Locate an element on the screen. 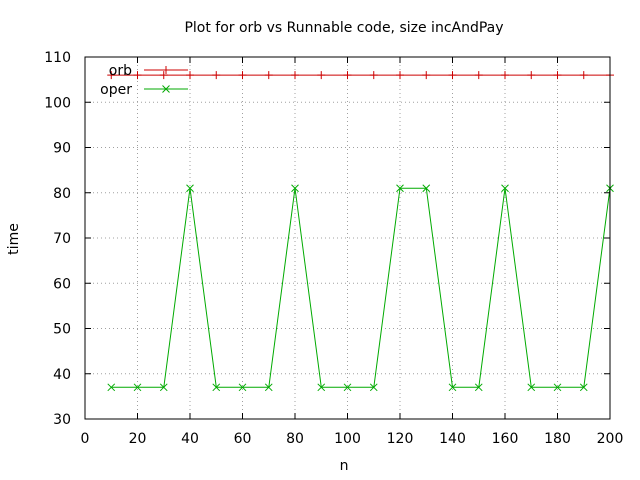 This screenshot has height=480, width=640. y-tick-label: 100 is located at coordinates (57, 103).